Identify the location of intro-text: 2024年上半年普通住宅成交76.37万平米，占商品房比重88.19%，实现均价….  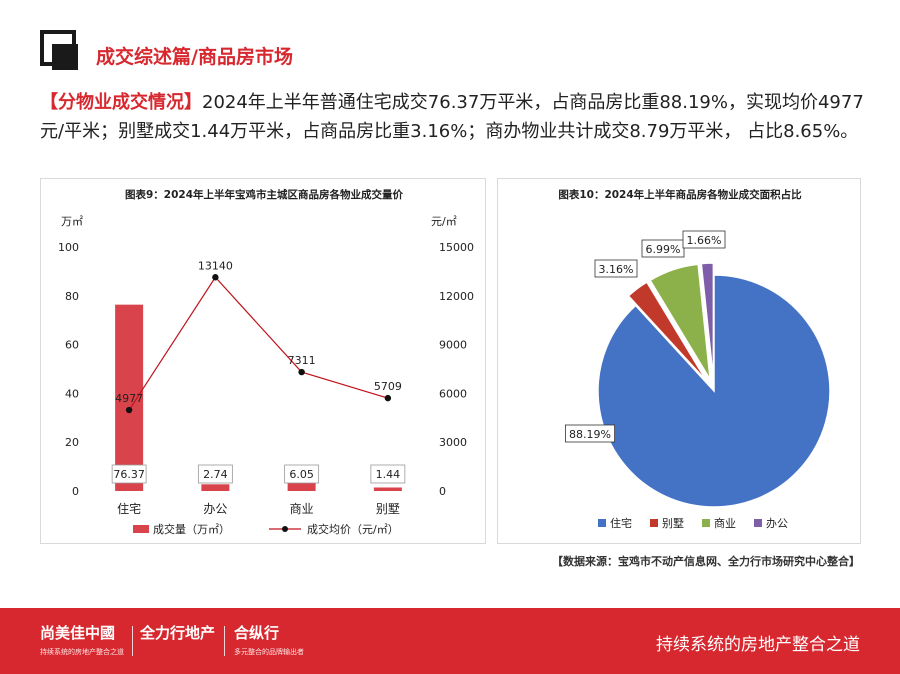
(452, 117).